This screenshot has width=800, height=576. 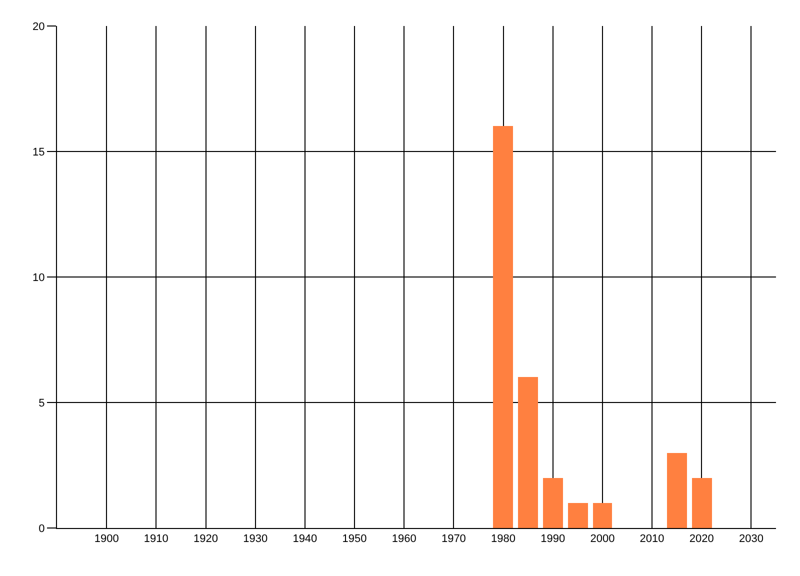 What do you see at coordinates (503, 539) in the screenshot?
I see `x-tick-label: 1980` at bounding box center [503, 539].